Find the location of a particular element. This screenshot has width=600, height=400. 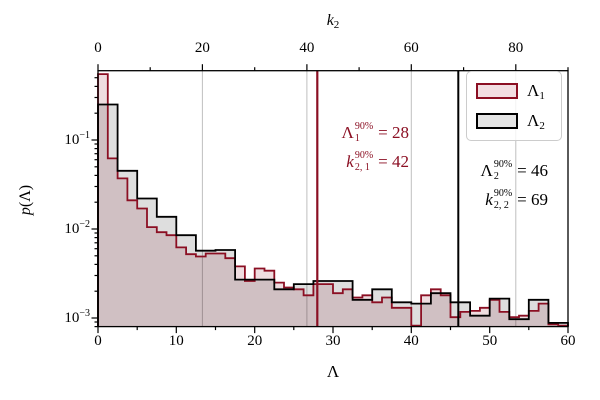

legend-entry-lambda1: Λ1 is located at coordinates (514, 91).